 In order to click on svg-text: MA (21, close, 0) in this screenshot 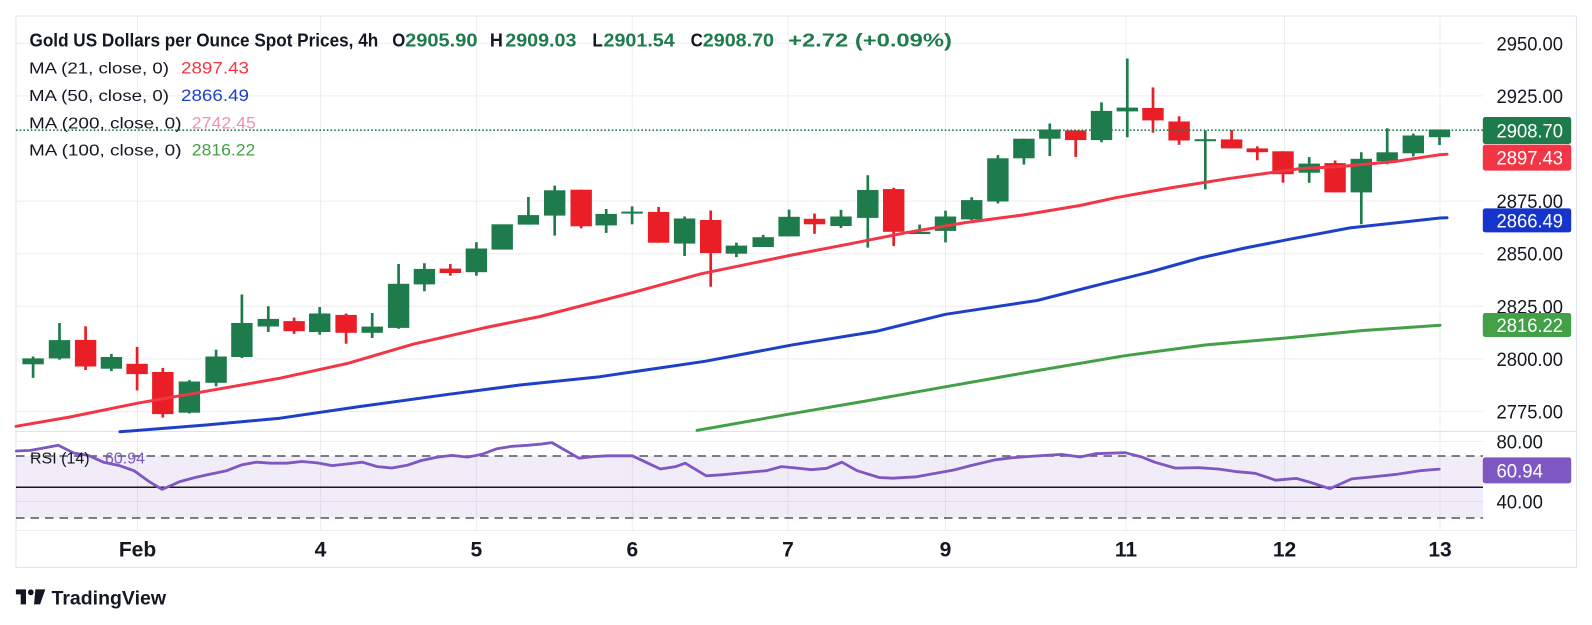, I will do `click(99, 69)`.